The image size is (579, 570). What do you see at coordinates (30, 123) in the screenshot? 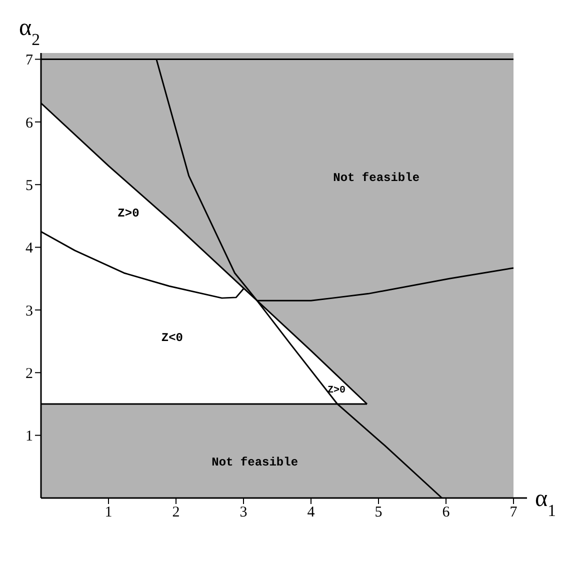
I see `y-tick-label: 6` at bounding box center [30, 123].